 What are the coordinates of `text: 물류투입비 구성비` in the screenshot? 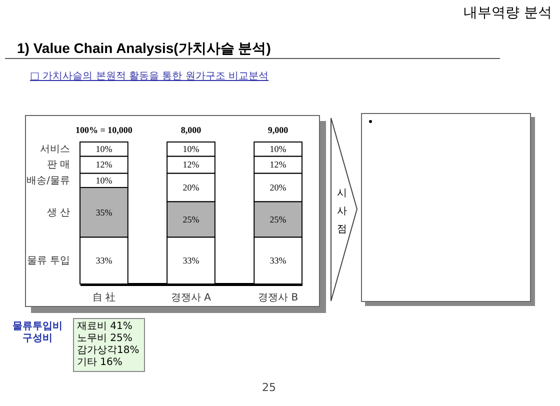 It's located at (38, 333).